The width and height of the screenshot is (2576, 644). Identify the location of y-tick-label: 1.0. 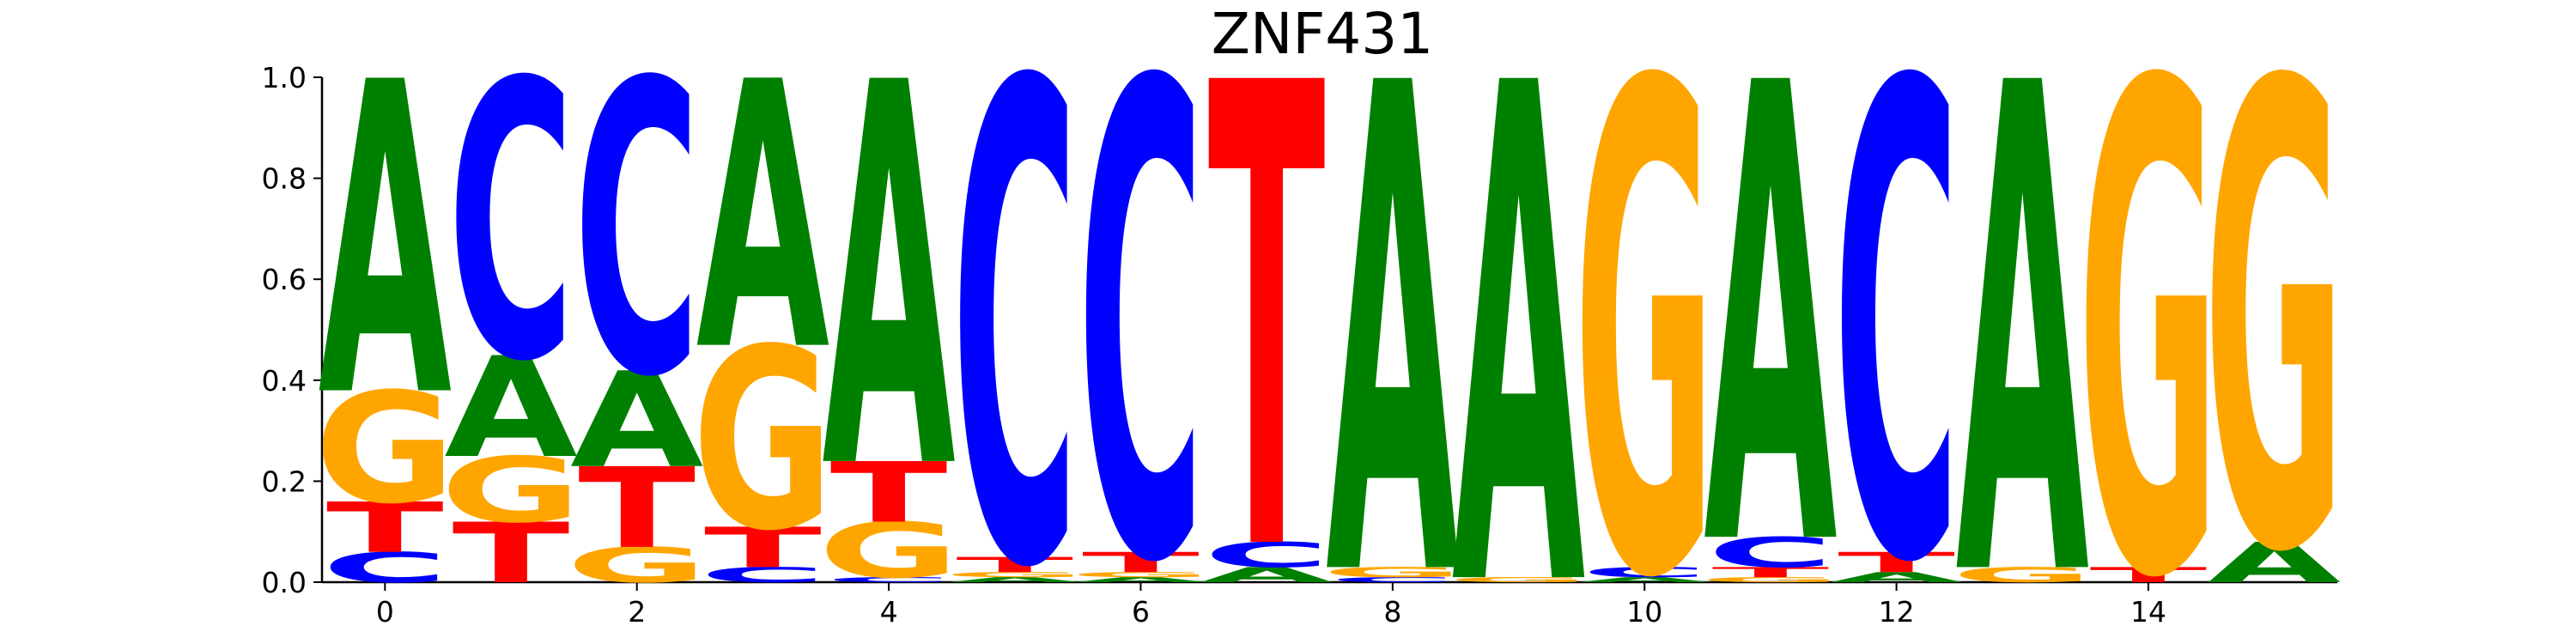
(284, 77).